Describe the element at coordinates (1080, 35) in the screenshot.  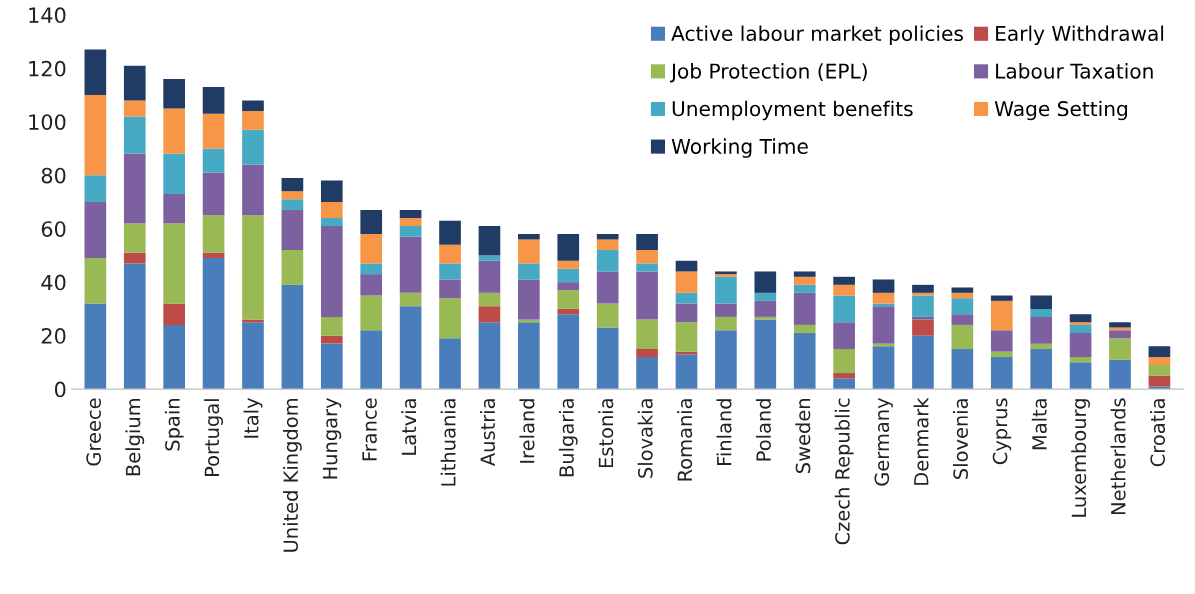
I see `legend-label: Early Withdrawal` at that location.